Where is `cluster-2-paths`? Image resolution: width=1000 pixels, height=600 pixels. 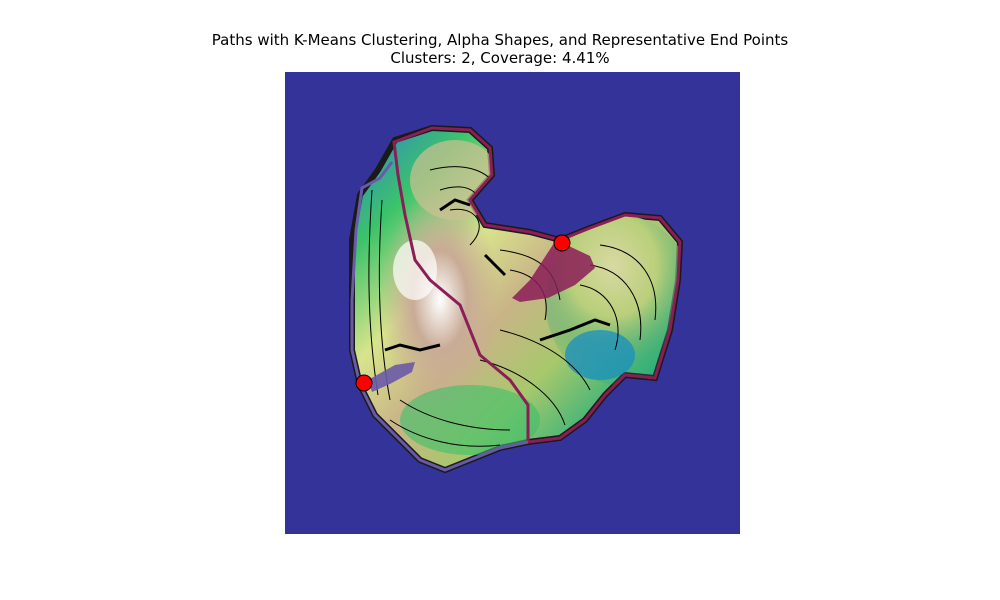
cluster-2-paths is located at coordinates (439, 316).